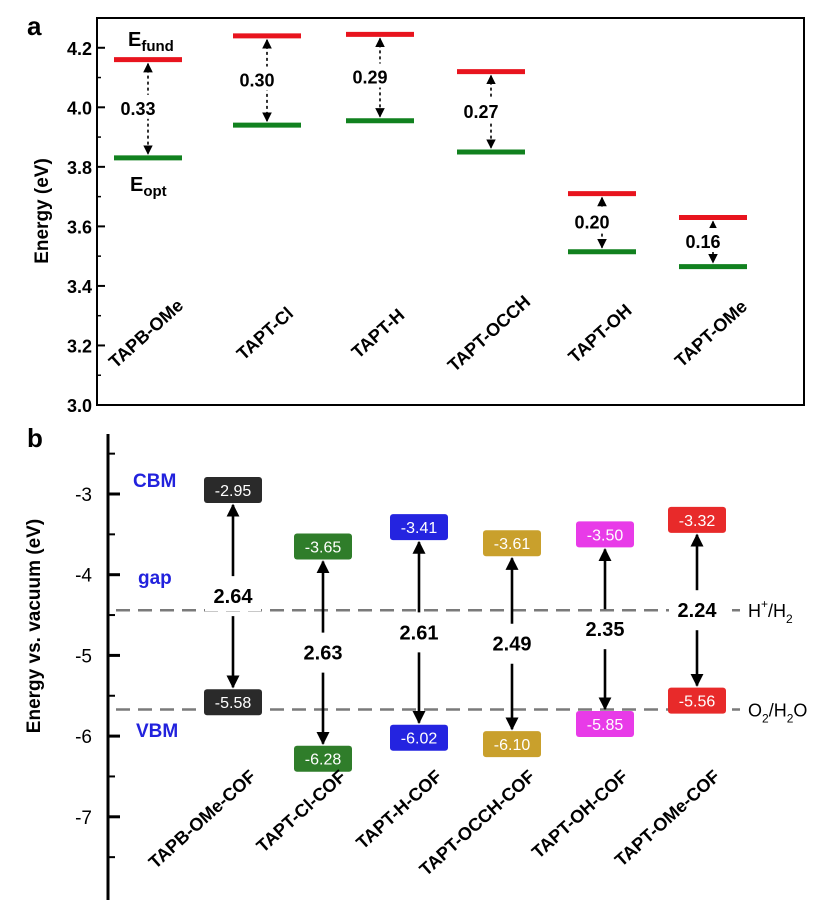 The height and width of the screenshot is (908, 826). I want to click on reference-label-0-sub: 2, so click(789, 619).